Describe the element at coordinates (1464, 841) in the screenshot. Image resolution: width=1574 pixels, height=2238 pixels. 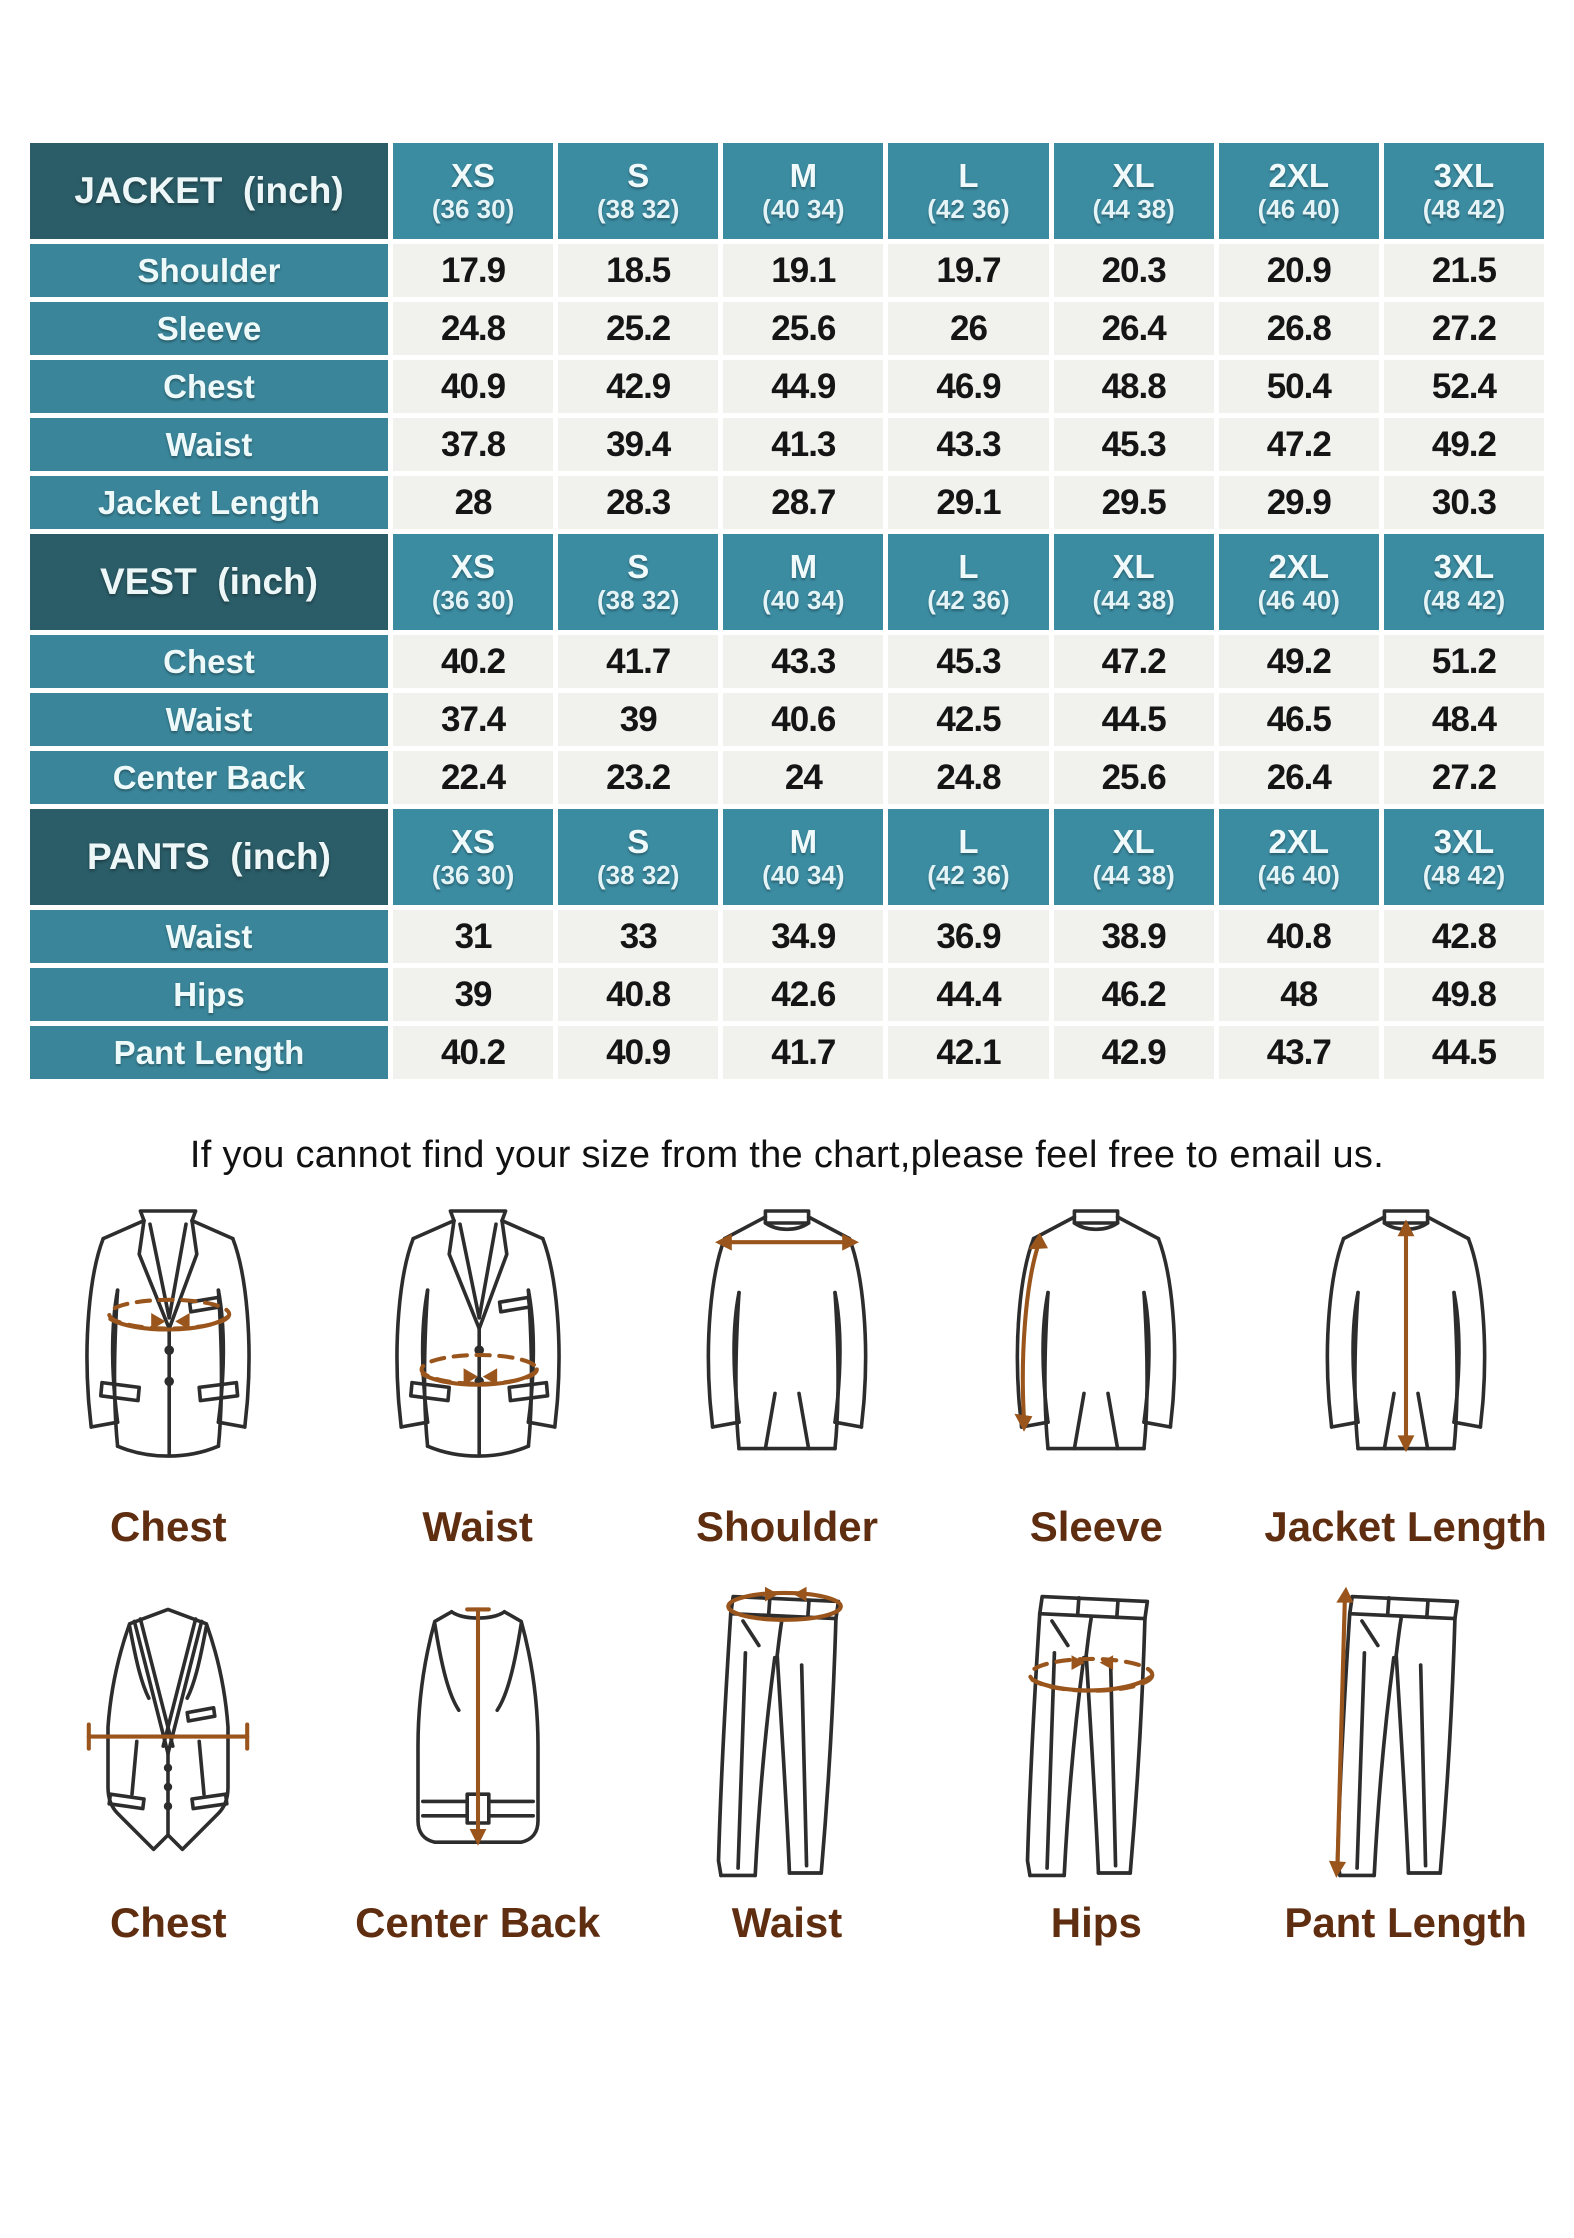
I see `size-name: 3XL` at that location.